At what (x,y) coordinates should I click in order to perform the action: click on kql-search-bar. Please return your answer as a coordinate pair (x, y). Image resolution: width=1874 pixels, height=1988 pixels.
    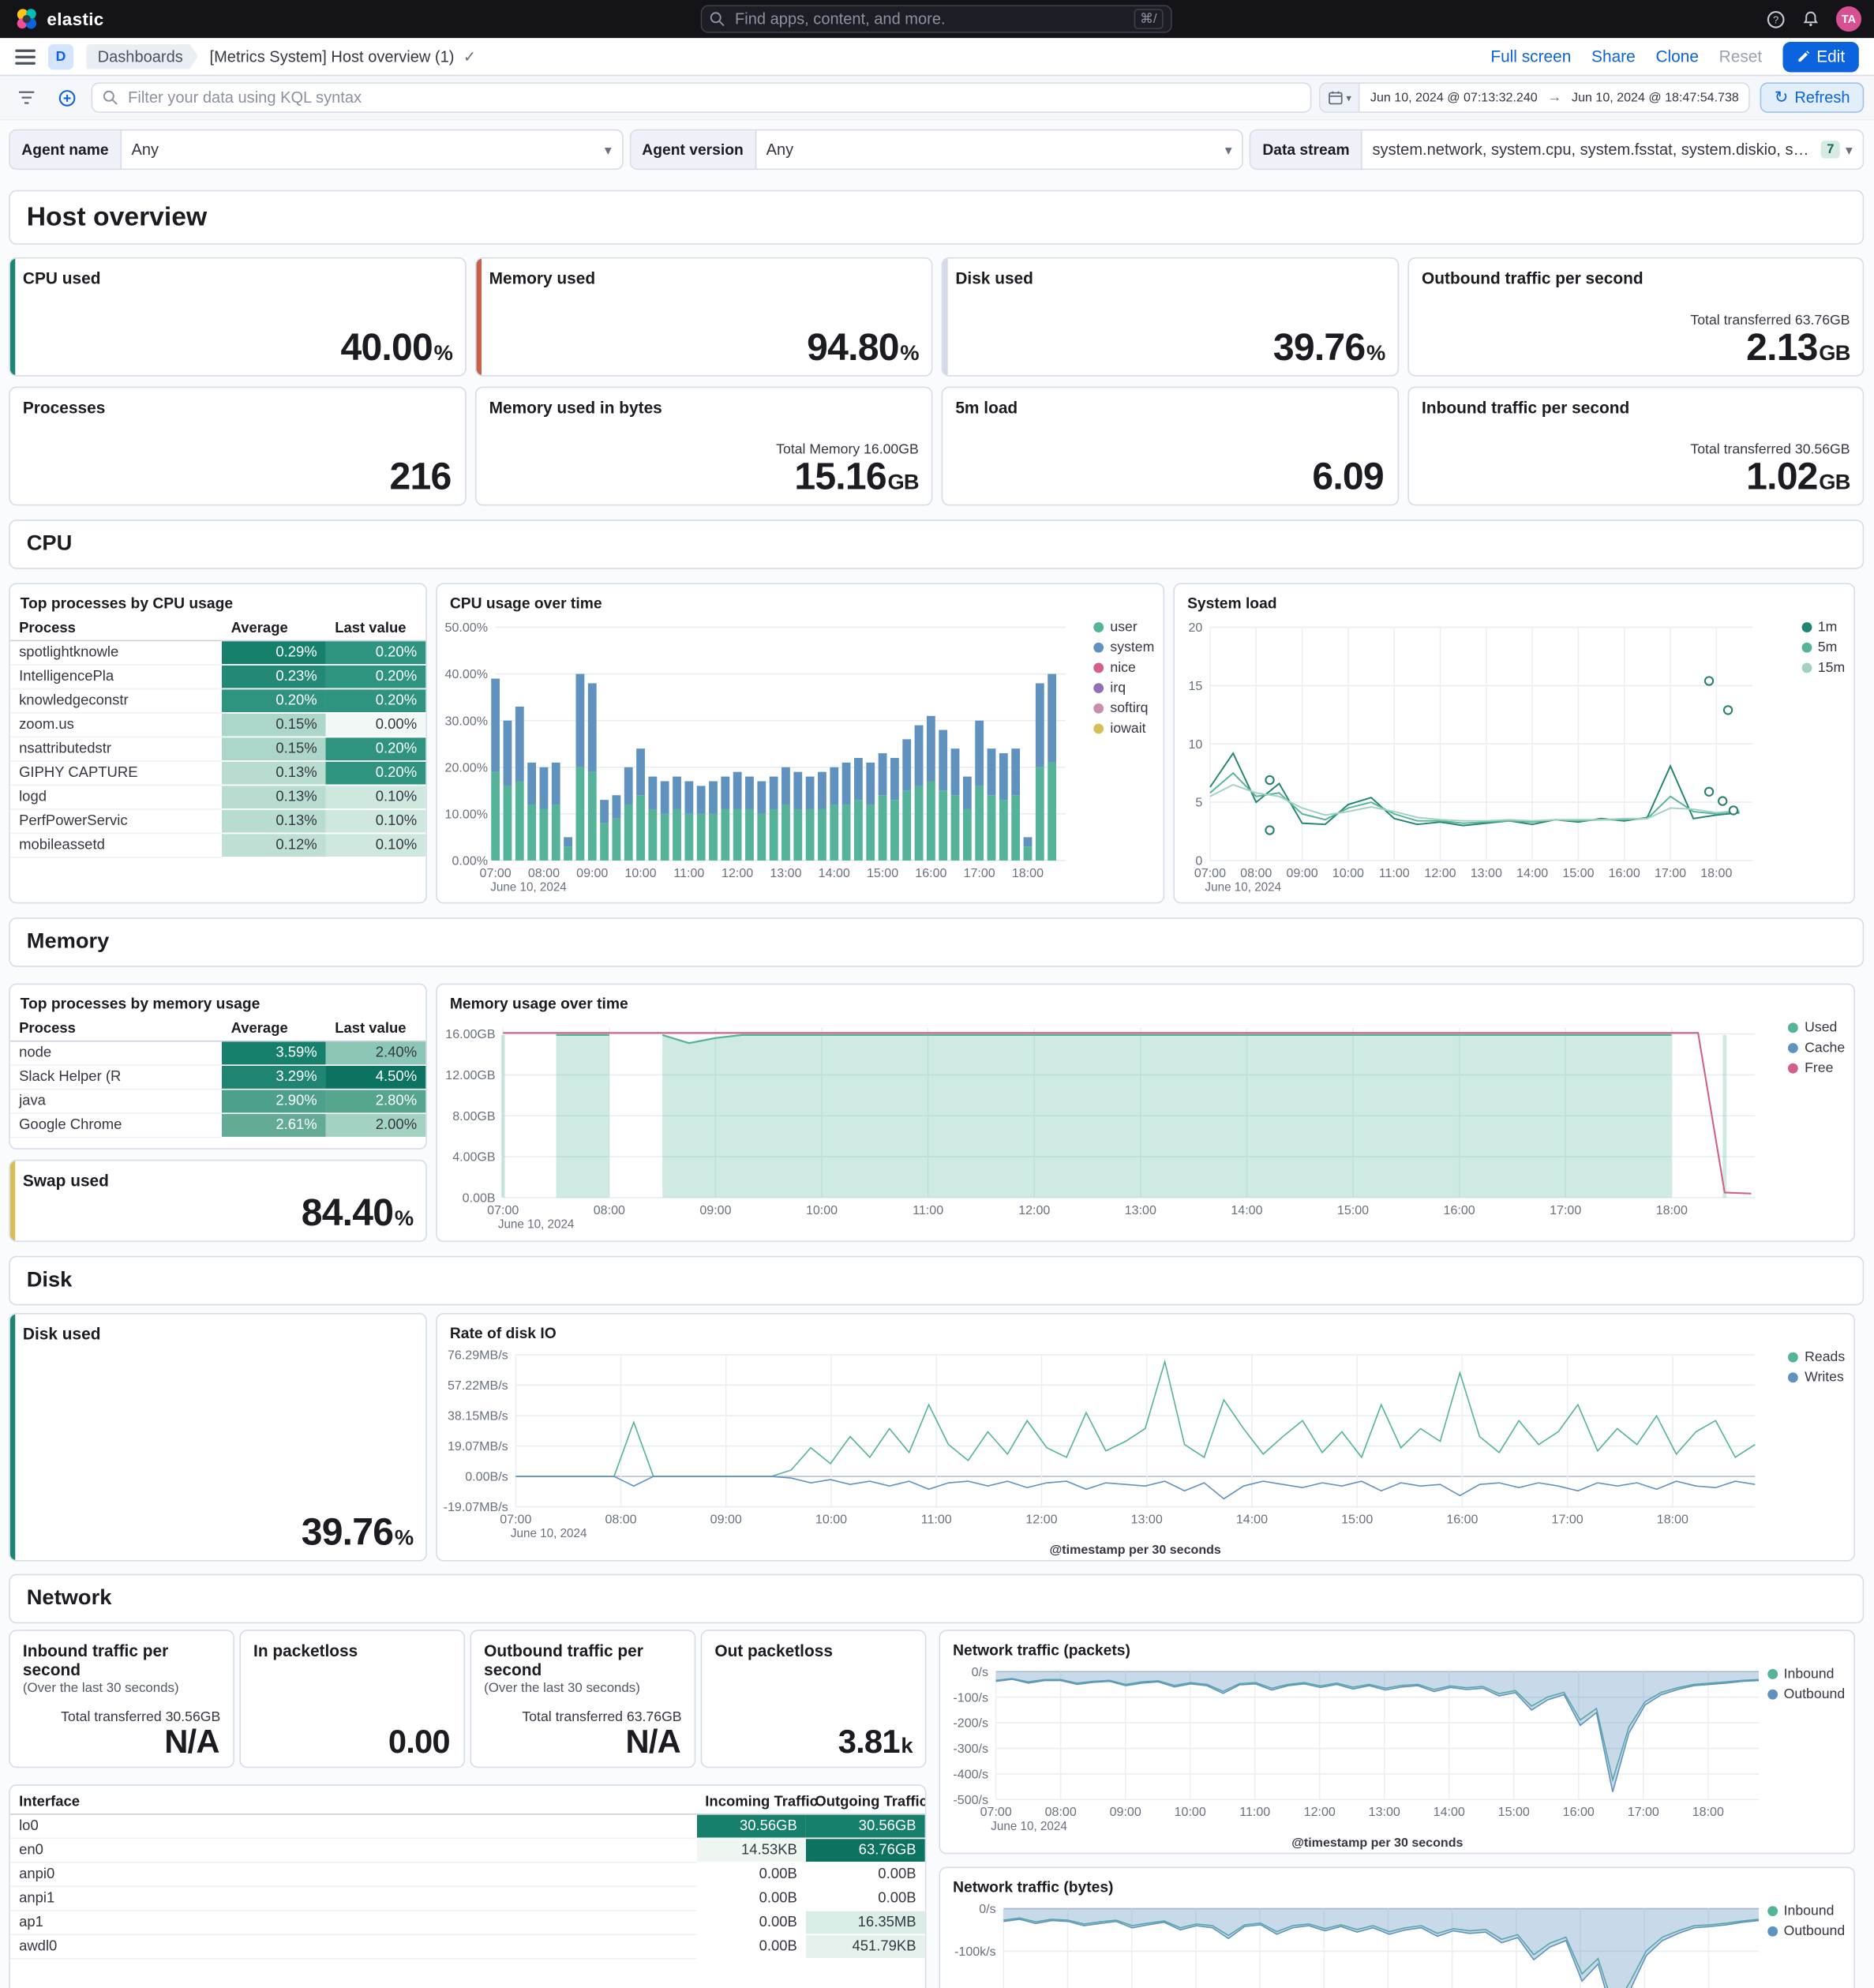
    Looking at the image, I should click on (702, 97).